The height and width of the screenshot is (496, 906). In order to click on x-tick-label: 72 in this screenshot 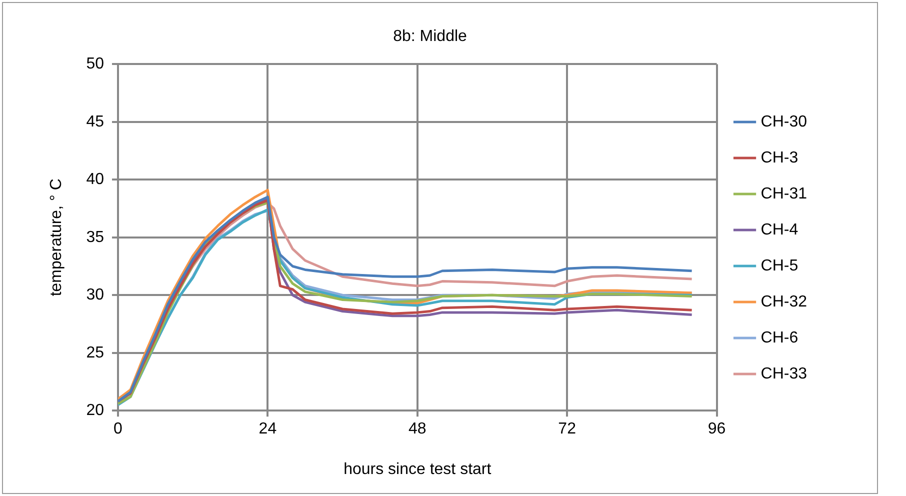, I will do `click(567, 429)`.